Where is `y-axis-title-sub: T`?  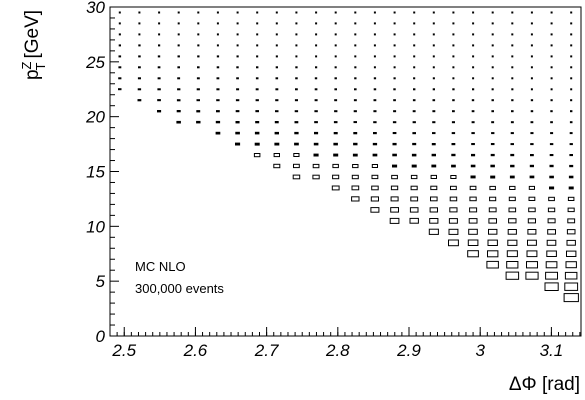 y-axis-title-sub: T is located at coordinates (40, 67).